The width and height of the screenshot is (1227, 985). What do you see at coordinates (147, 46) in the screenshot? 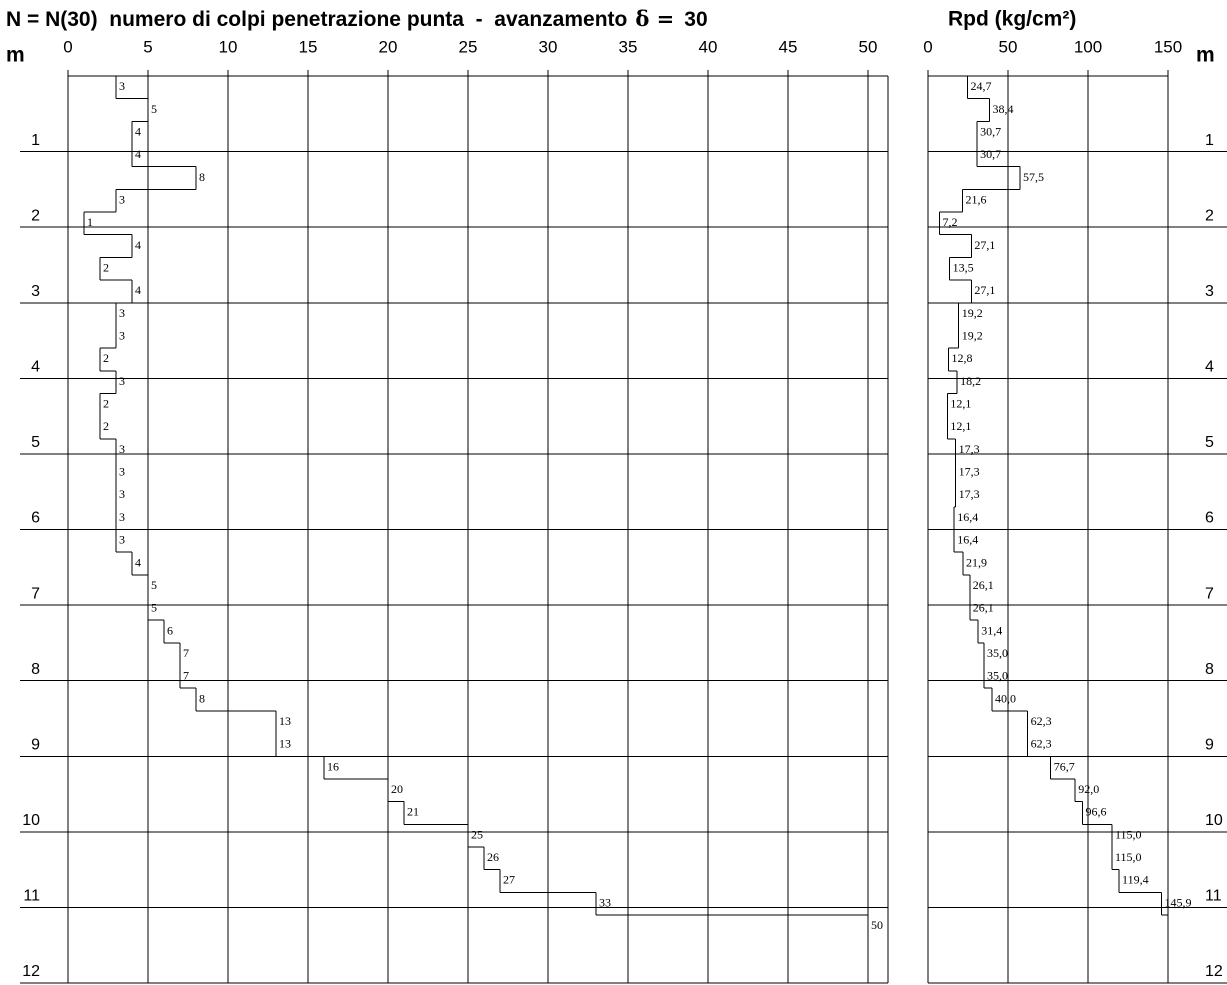
I see `x-tick-label: 5` at bounding box center [147, 46].